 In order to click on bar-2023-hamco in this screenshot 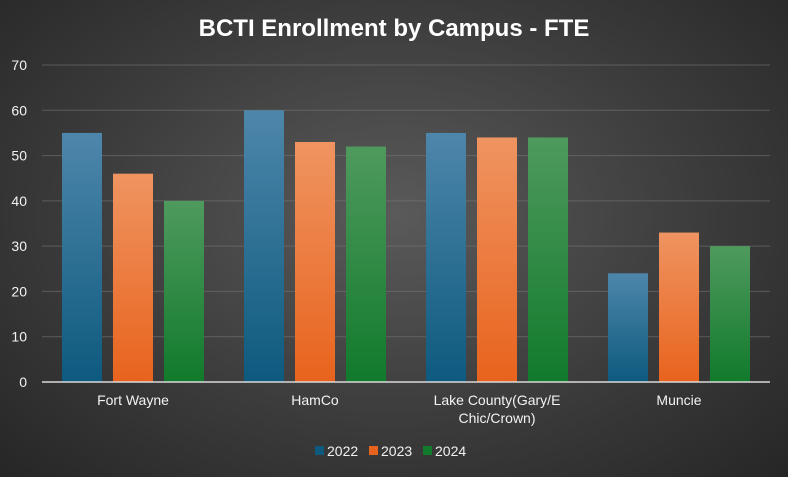, I will do `click(315, 261)`.